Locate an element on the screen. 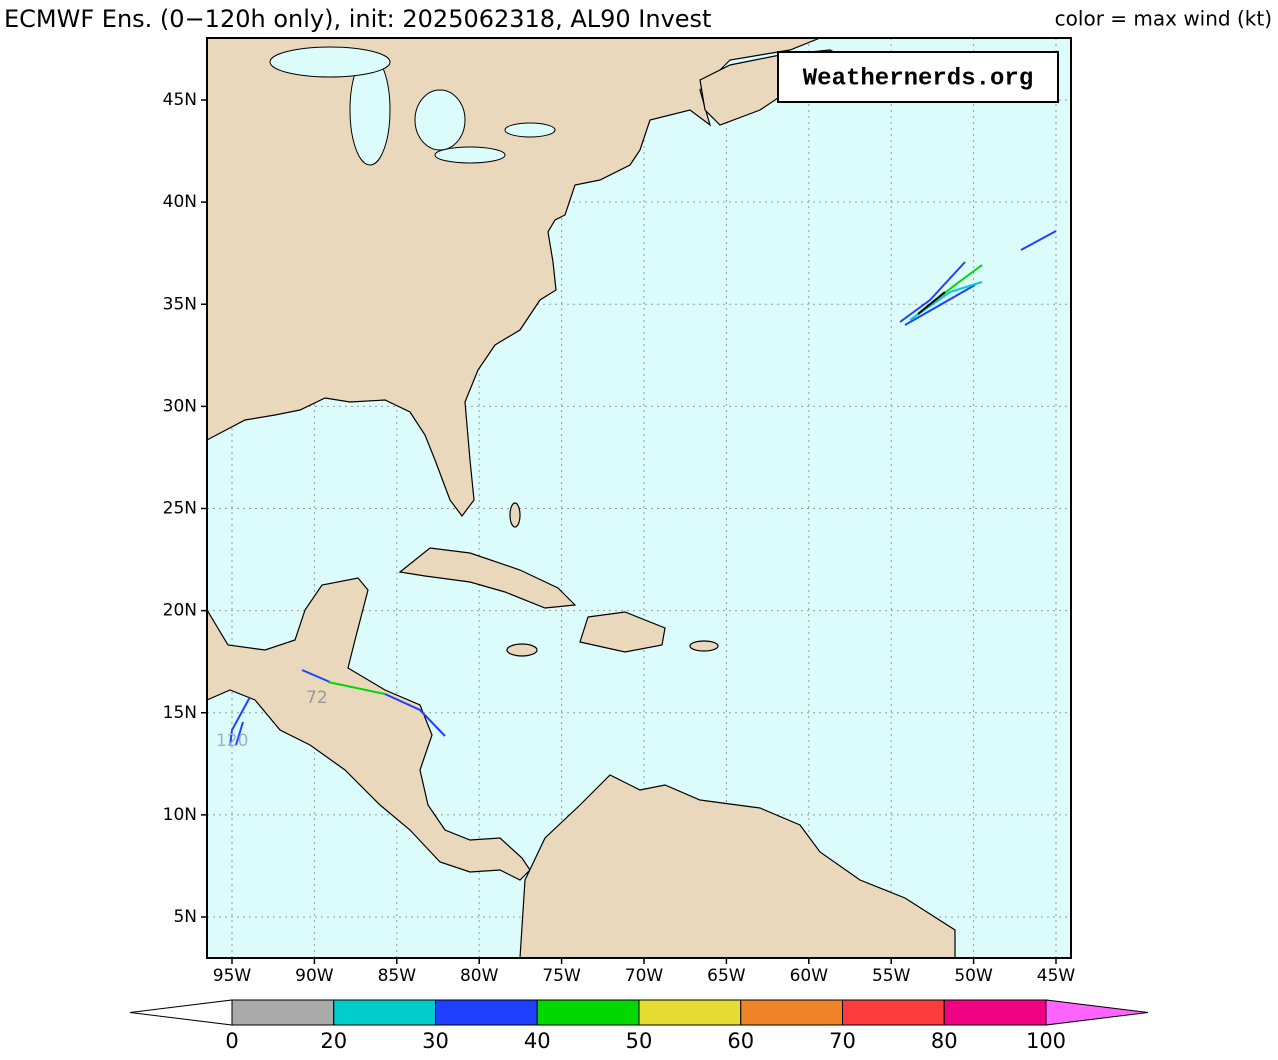 Image resolution: width=1278 pixels, height=1060 pixels. lat-label: 30N is located at coordinates (180, 406).